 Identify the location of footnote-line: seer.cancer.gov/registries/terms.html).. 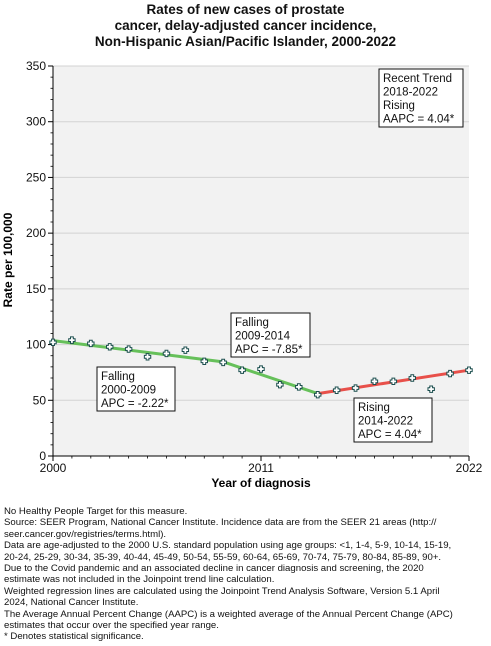
(85, 534).